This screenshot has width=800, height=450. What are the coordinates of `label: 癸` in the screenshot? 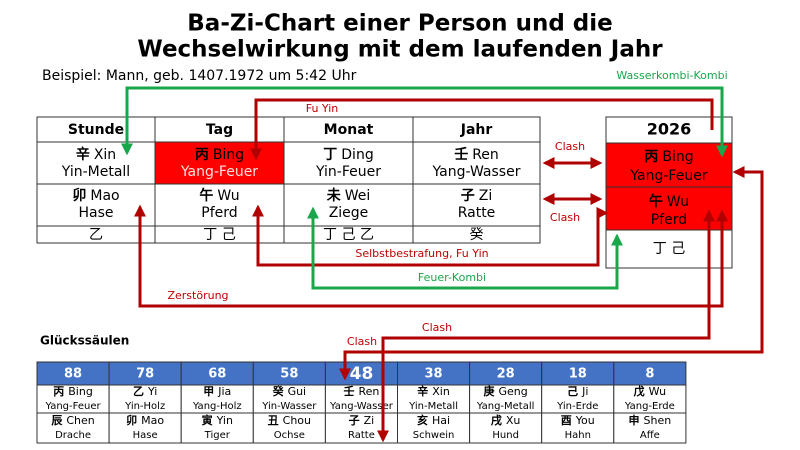 It's located at (477, 235).